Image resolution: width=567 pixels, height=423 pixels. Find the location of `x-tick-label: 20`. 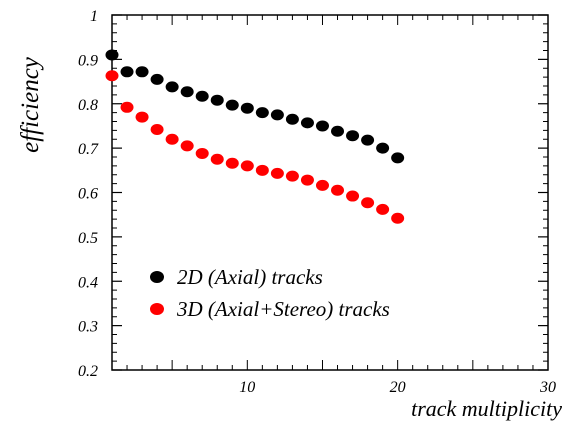

x-tick-label: 20 is located at coordinates (398, 387).